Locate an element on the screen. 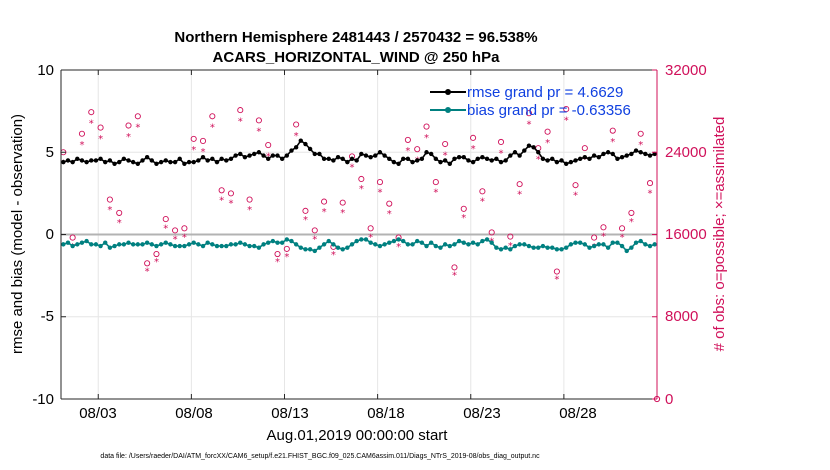  right-tick-label: 32000 is located at coordinates (686, 70).